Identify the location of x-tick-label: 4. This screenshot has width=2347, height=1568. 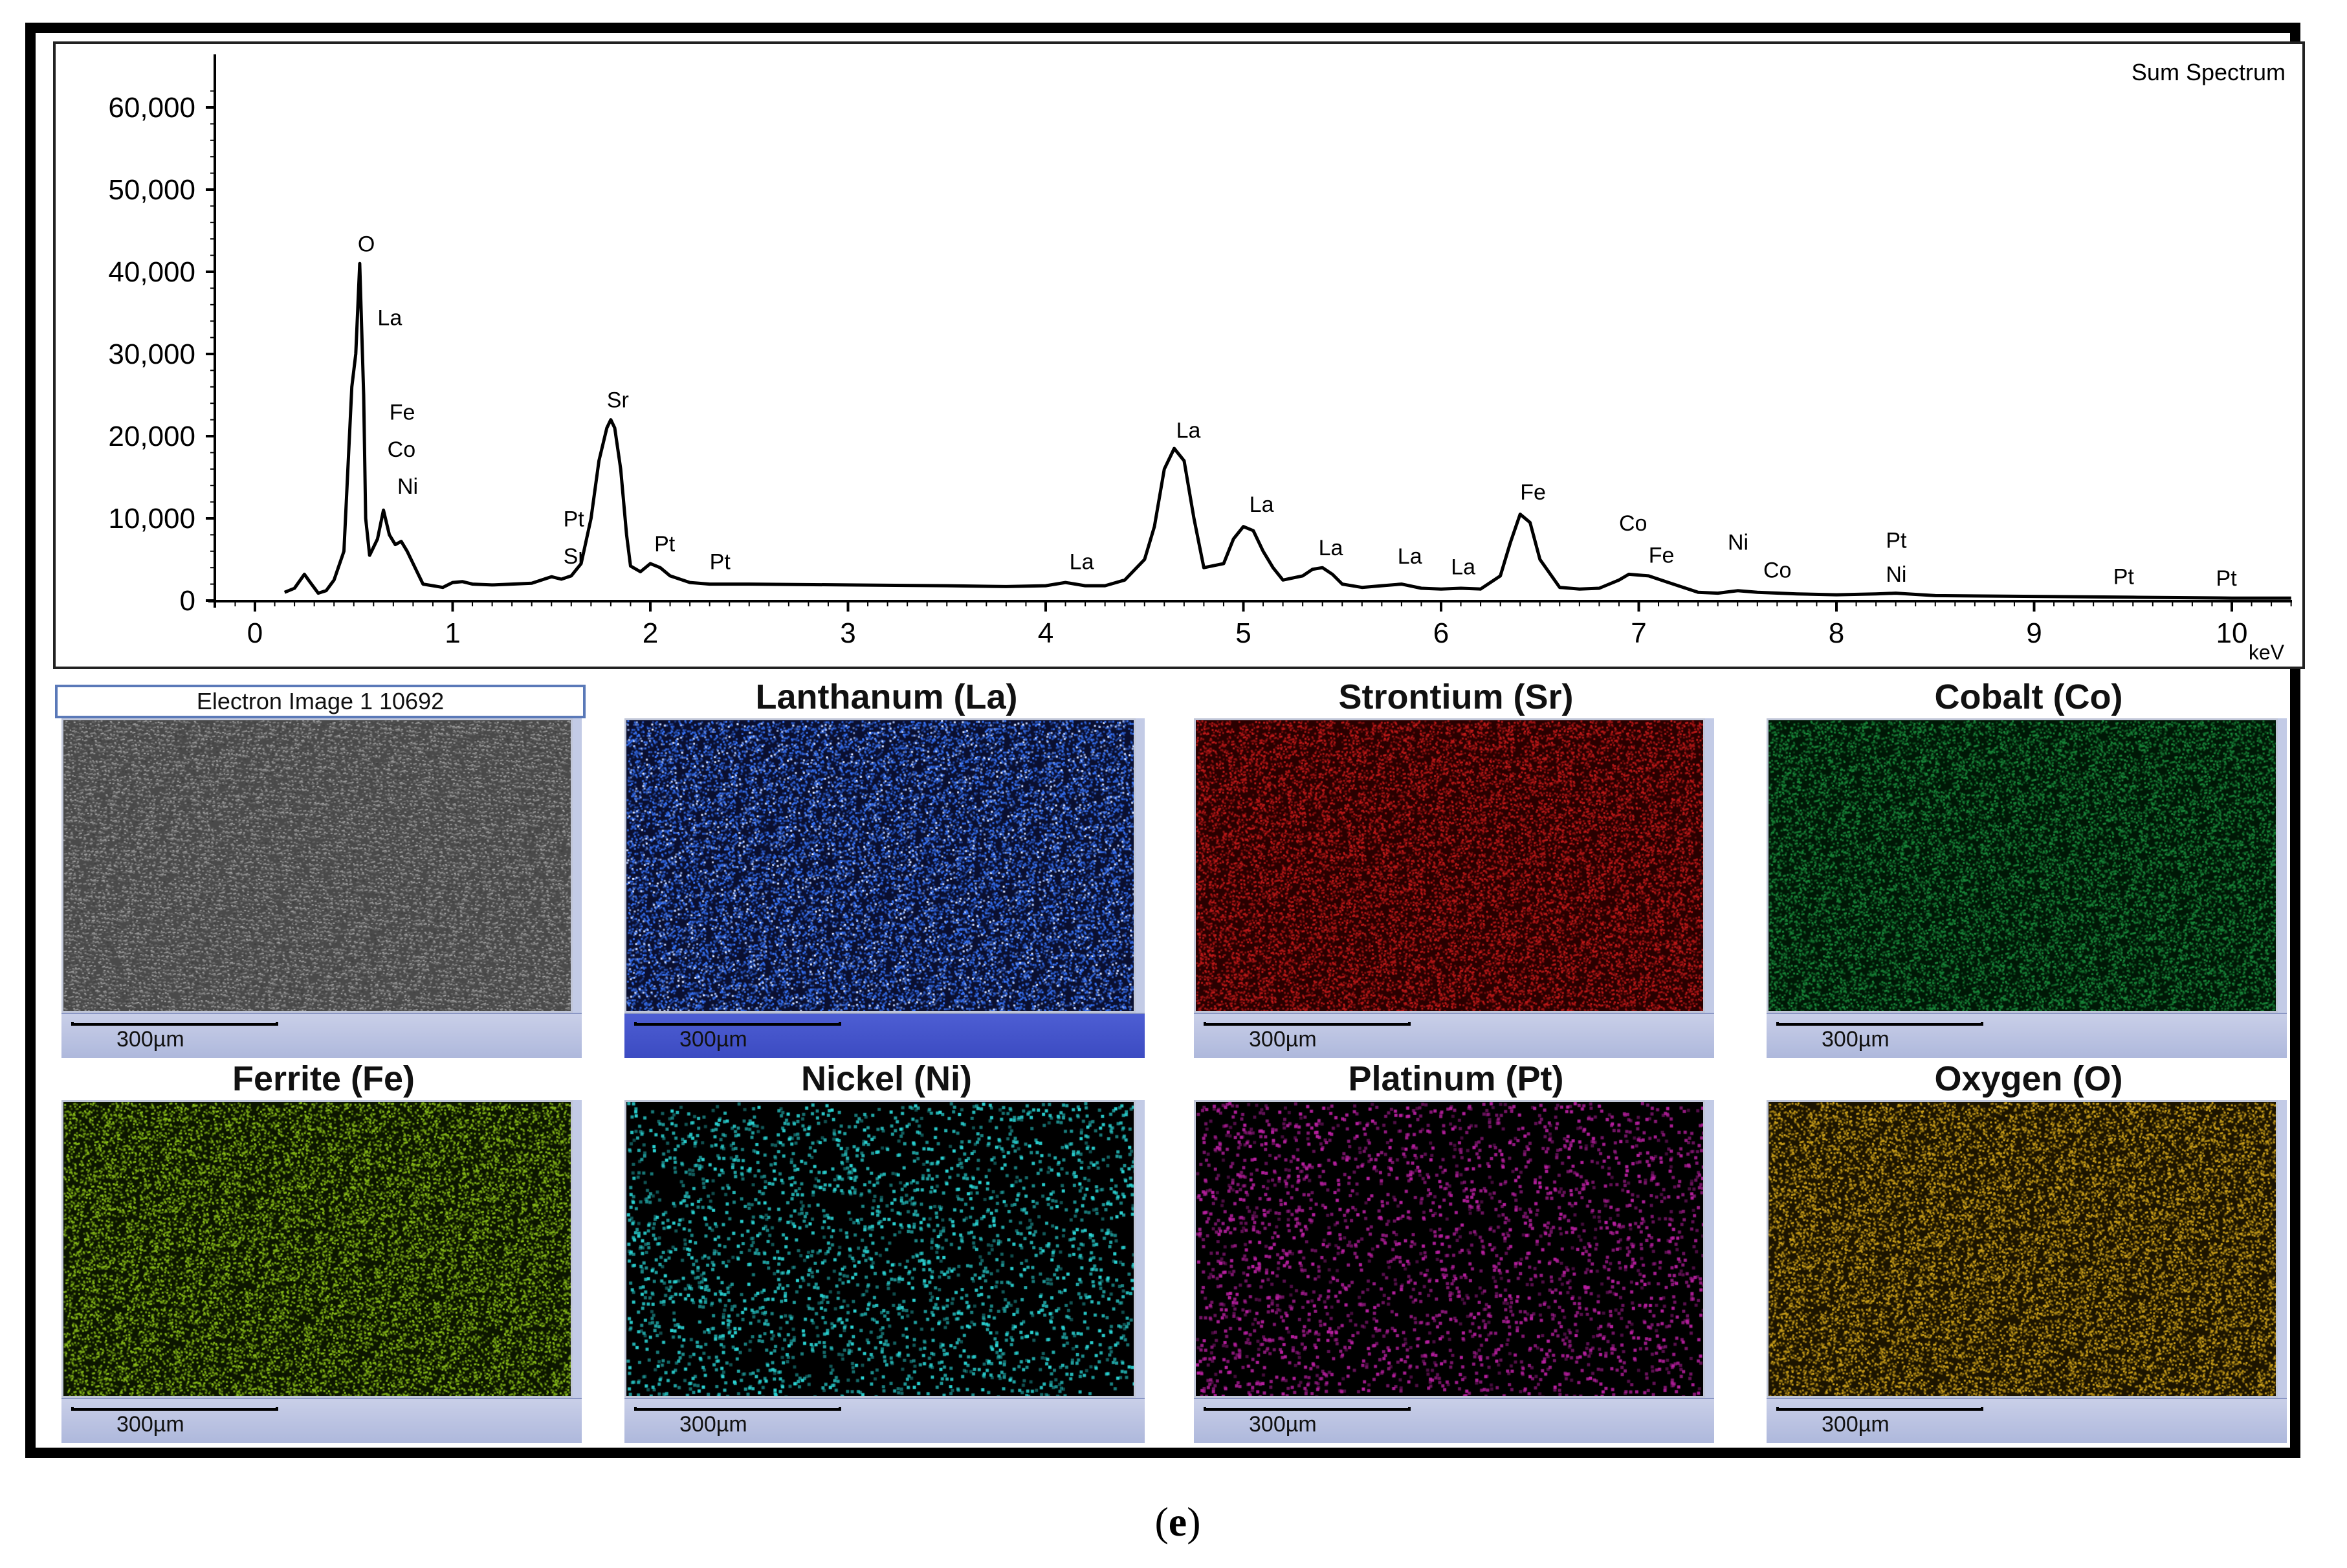
(1045, 633).